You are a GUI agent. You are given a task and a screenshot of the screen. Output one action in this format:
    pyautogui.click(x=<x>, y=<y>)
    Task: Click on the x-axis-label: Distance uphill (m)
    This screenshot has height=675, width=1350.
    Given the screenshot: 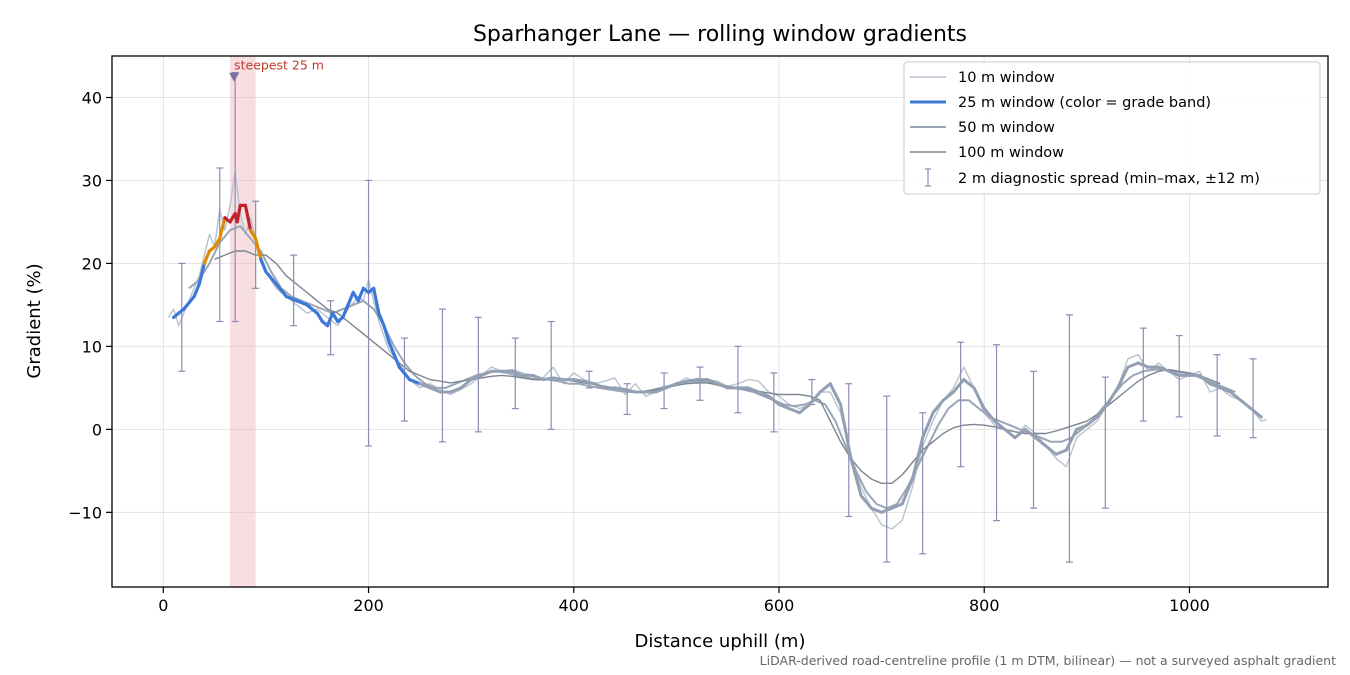 What is the action you would take?
    pyautogui.click(x=720, y=641)
    